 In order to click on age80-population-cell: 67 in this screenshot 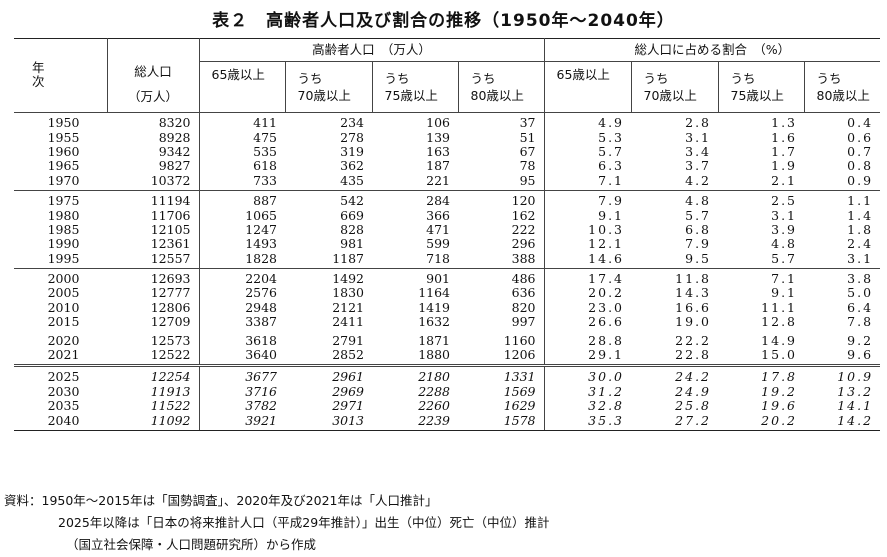, I will do `click(501, 152)`.